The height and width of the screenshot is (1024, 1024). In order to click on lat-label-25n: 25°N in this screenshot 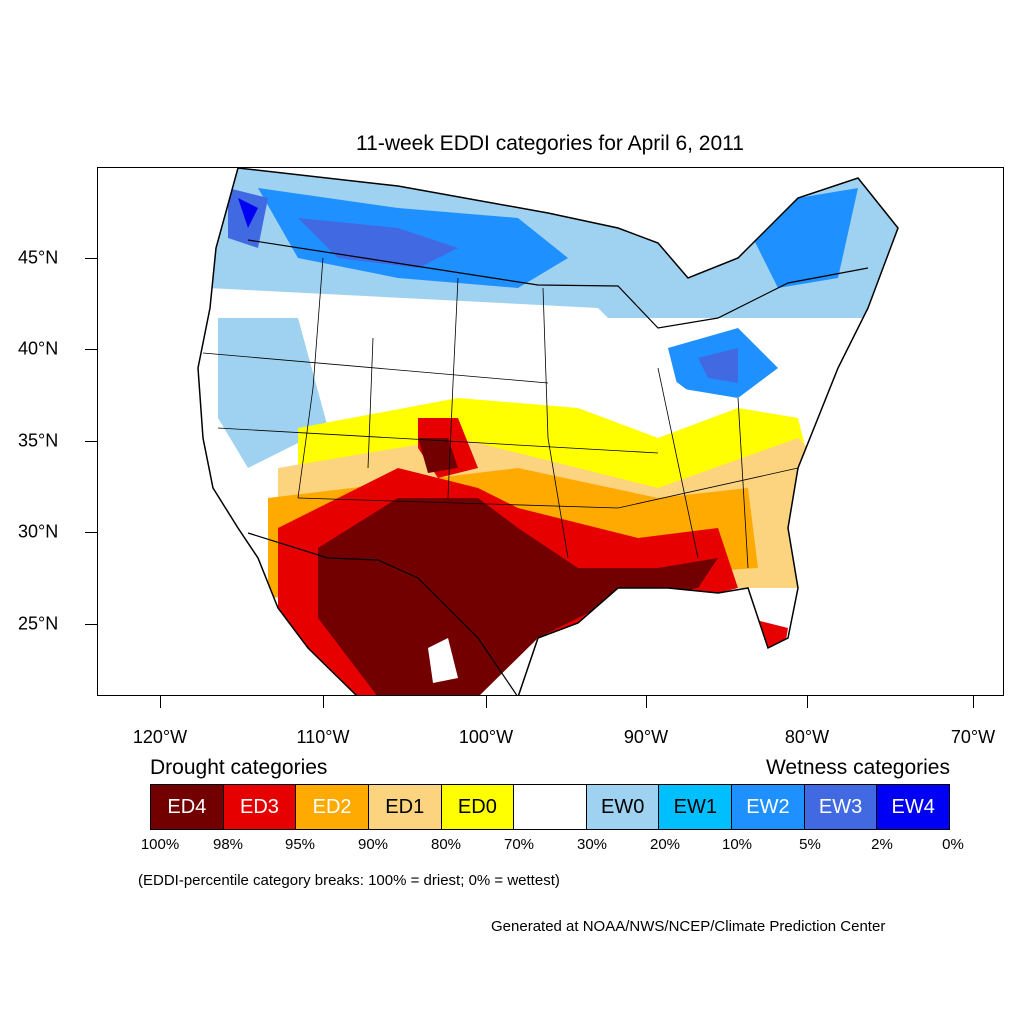, I will do `click(38, 623)`.